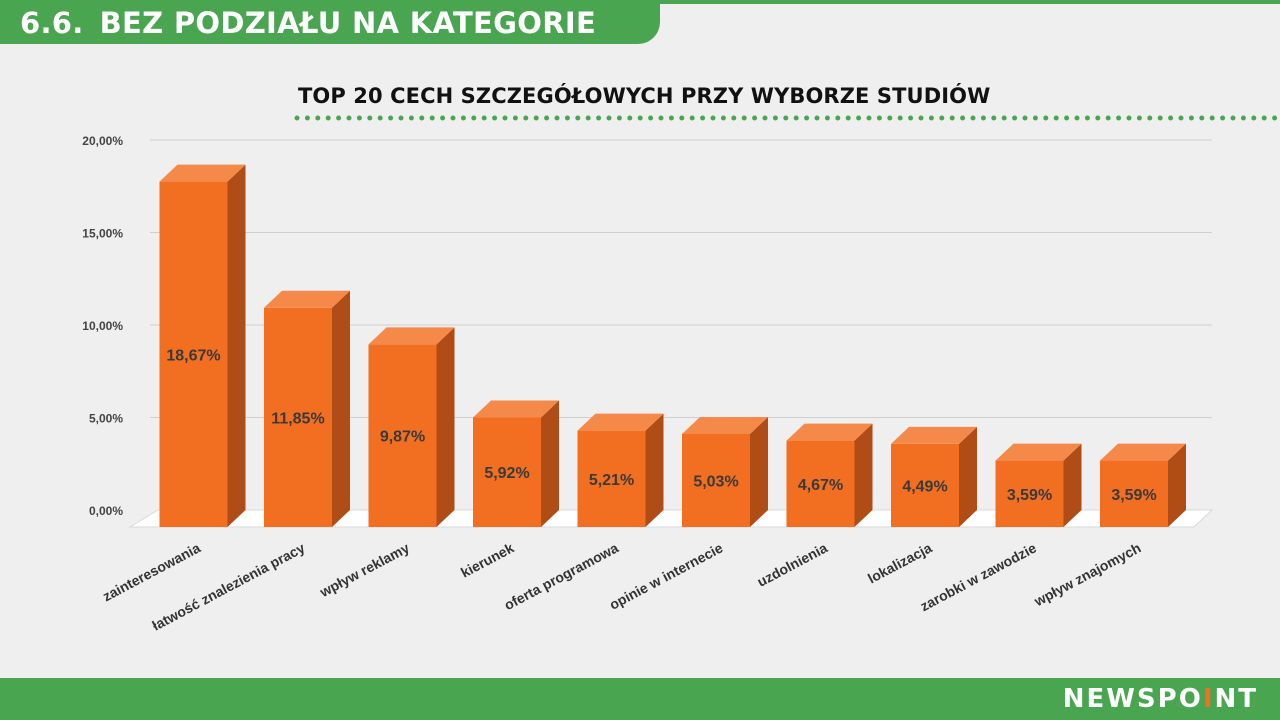 This screenshot has height=720, width=1280. I want to click on newspoint-logo: NEWSPOINT, so click(1160, 699).